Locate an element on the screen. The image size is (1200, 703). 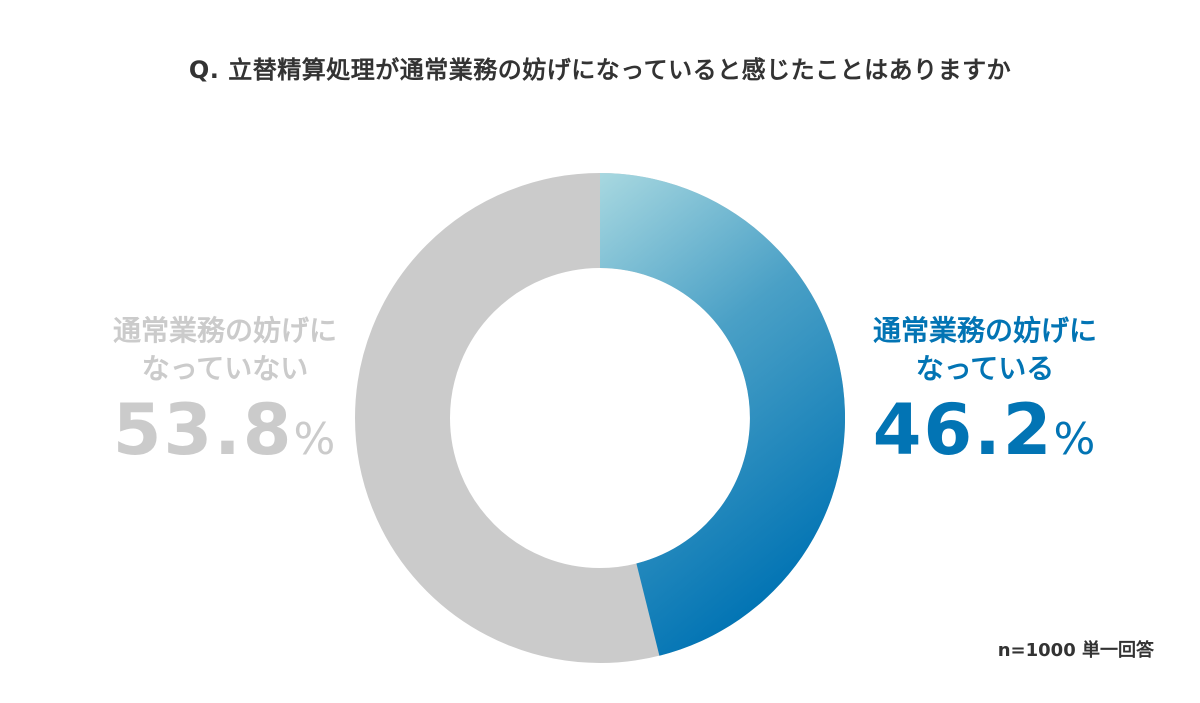
value-number: 46.2 is located at coordinates (963, 430).